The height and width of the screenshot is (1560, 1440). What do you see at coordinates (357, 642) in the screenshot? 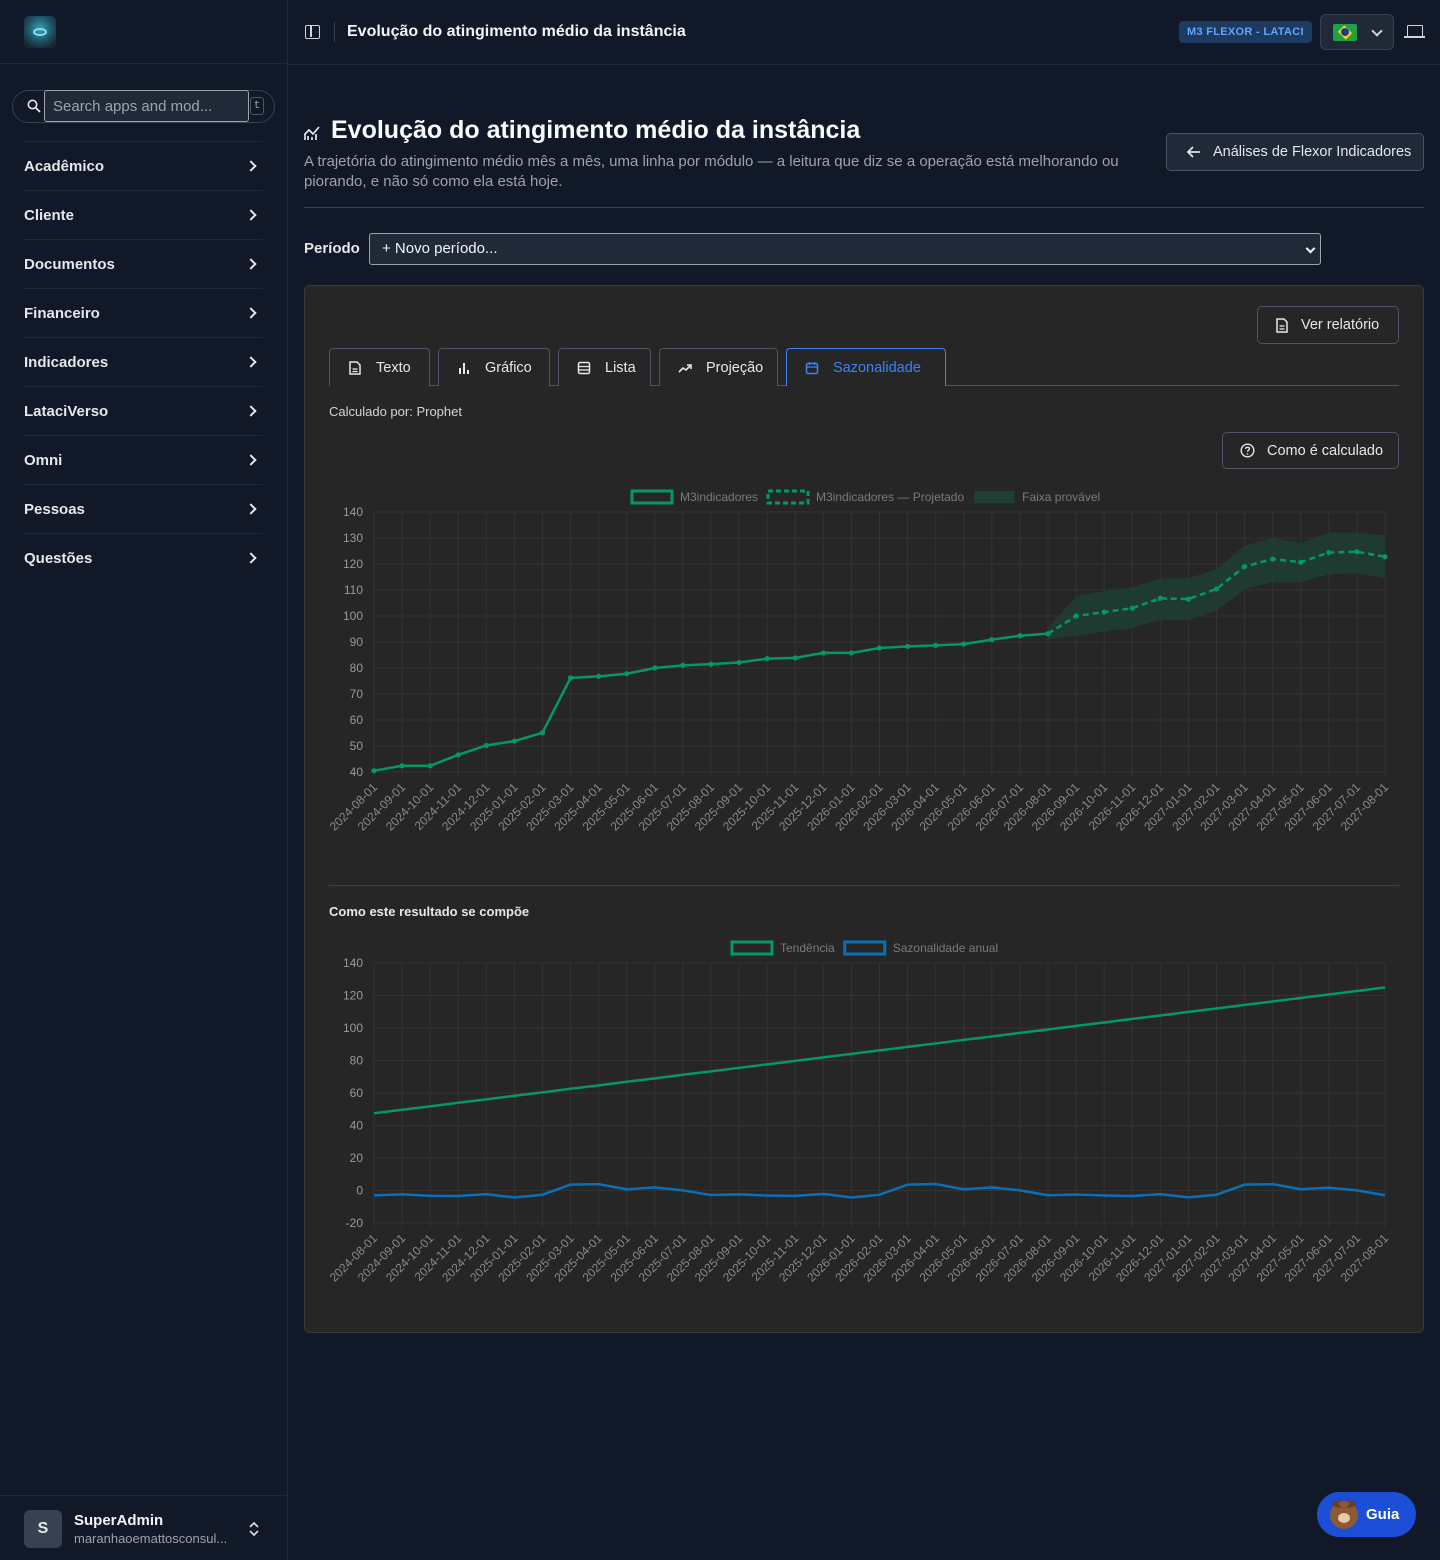
I see `y-tick-label: 90` at bounding box center [357, 642].